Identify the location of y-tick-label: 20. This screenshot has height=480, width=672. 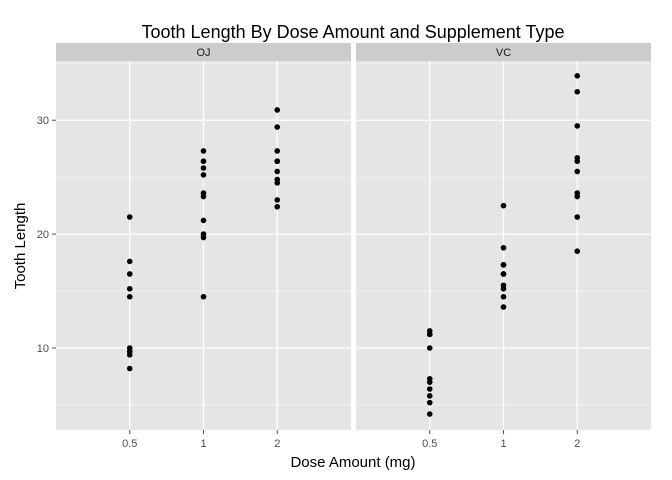
(43, 235).